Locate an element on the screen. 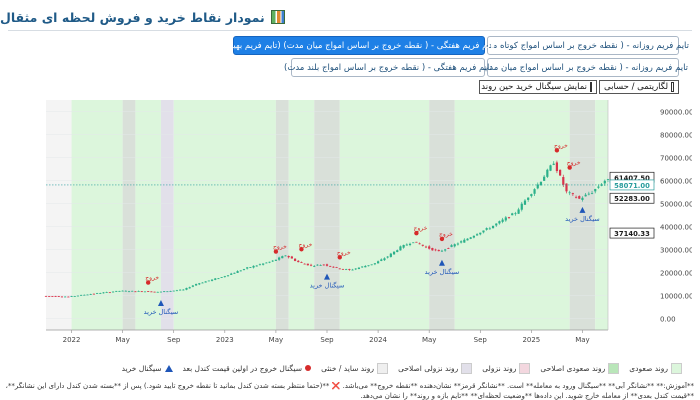 This screenshot has width=700, height=400. price-label: 58071.00 is located at coordinates (632, 186).